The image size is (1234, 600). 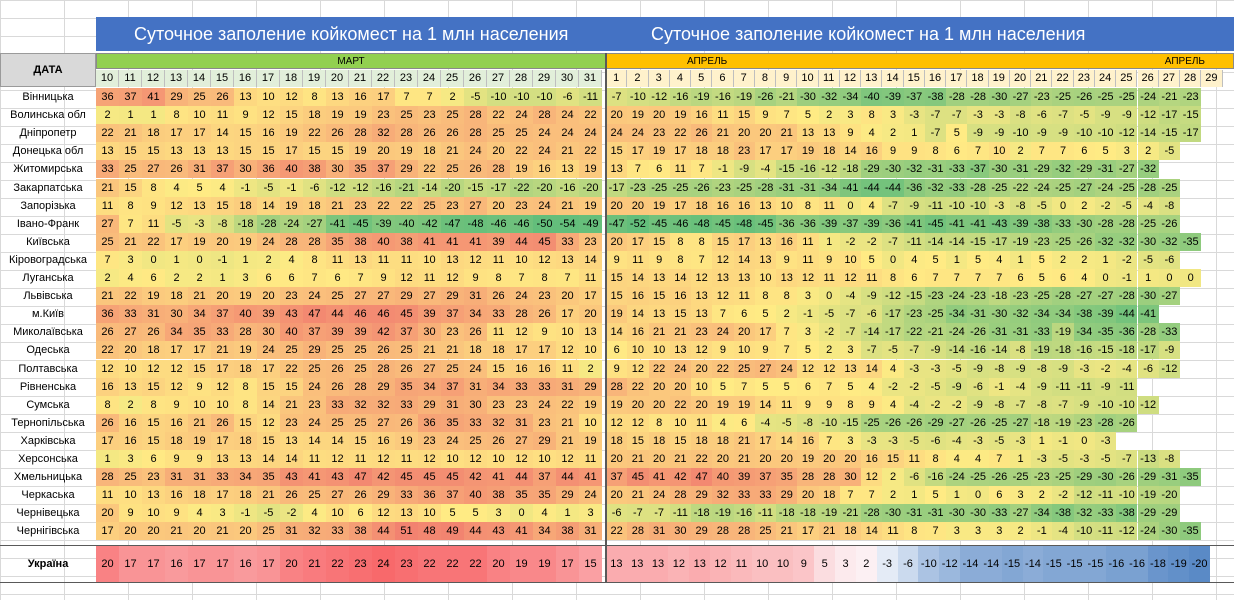 What do you see at coordinates (1042, 513) in the screenshot?
I see `value-cell: -34` at bounding box center [1042, 513].